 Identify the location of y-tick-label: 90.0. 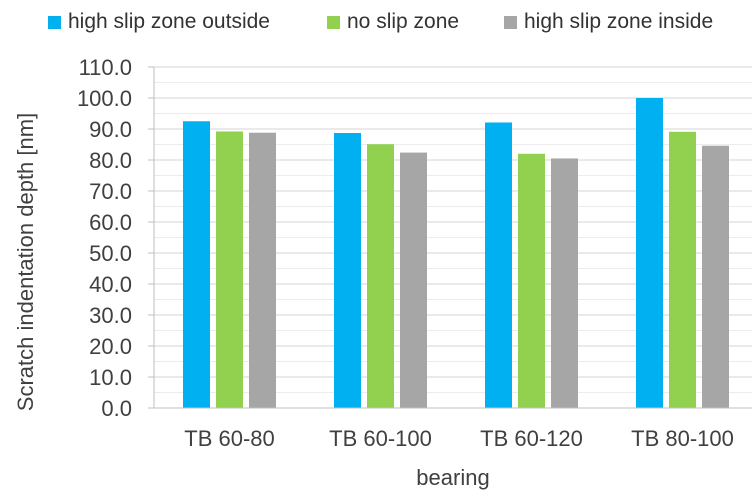
(110, 129).